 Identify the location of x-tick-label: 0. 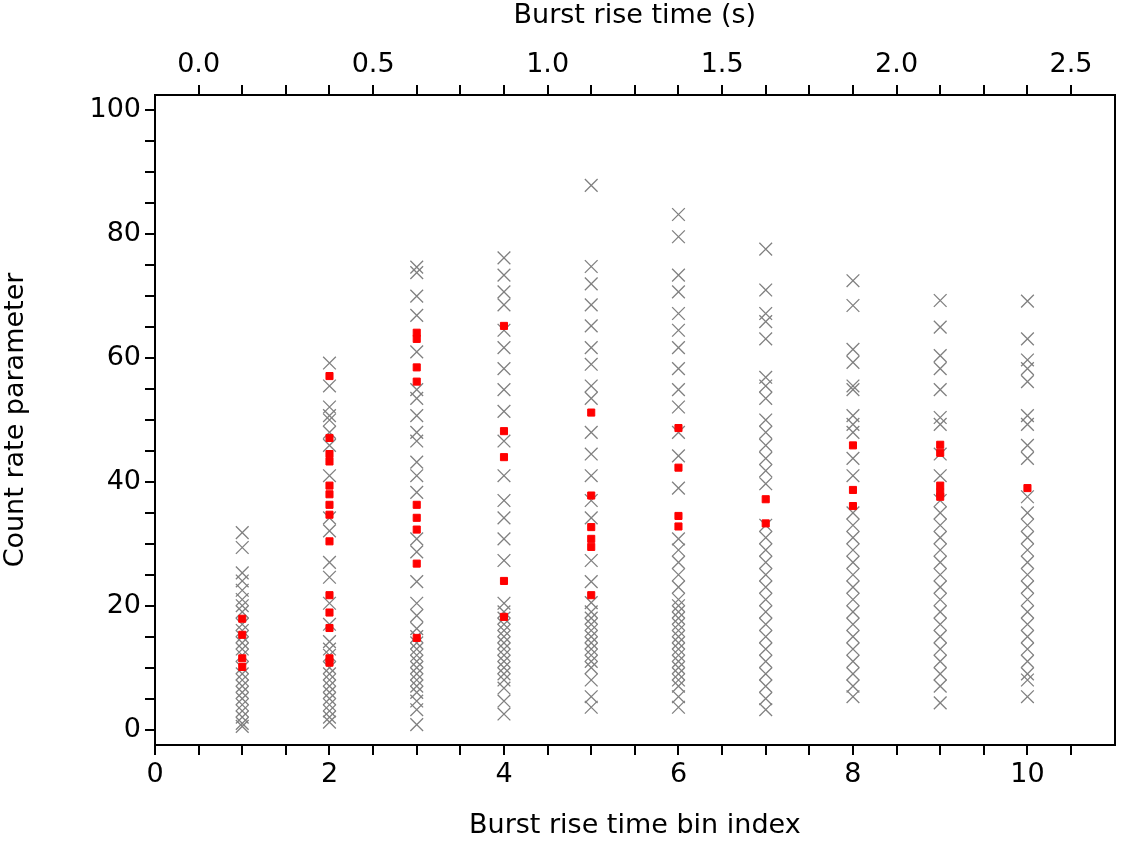
(155, 773).